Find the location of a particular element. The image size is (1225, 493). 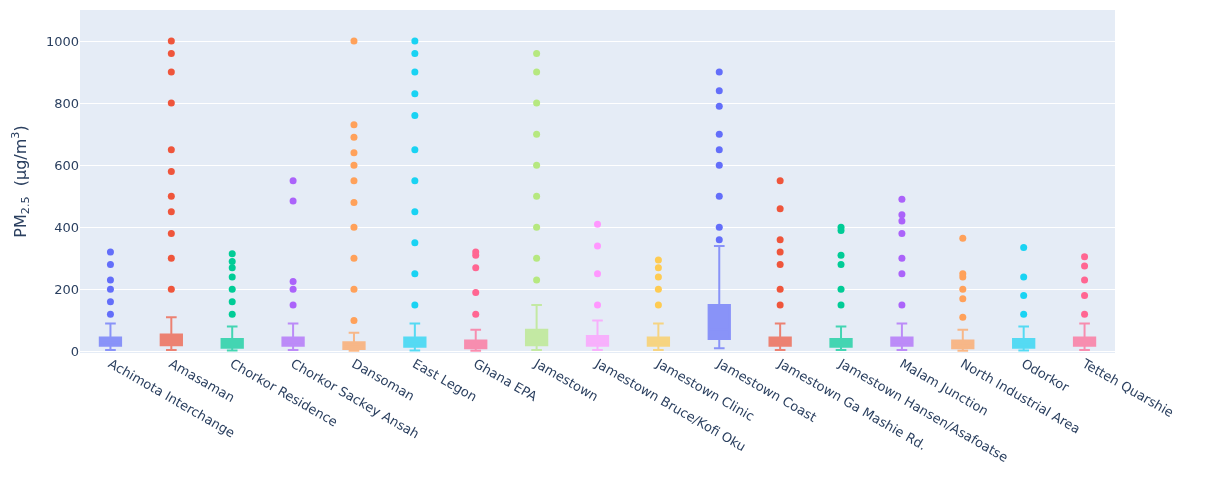

y-tick-label: 200 is located at coordinates (66, 289).